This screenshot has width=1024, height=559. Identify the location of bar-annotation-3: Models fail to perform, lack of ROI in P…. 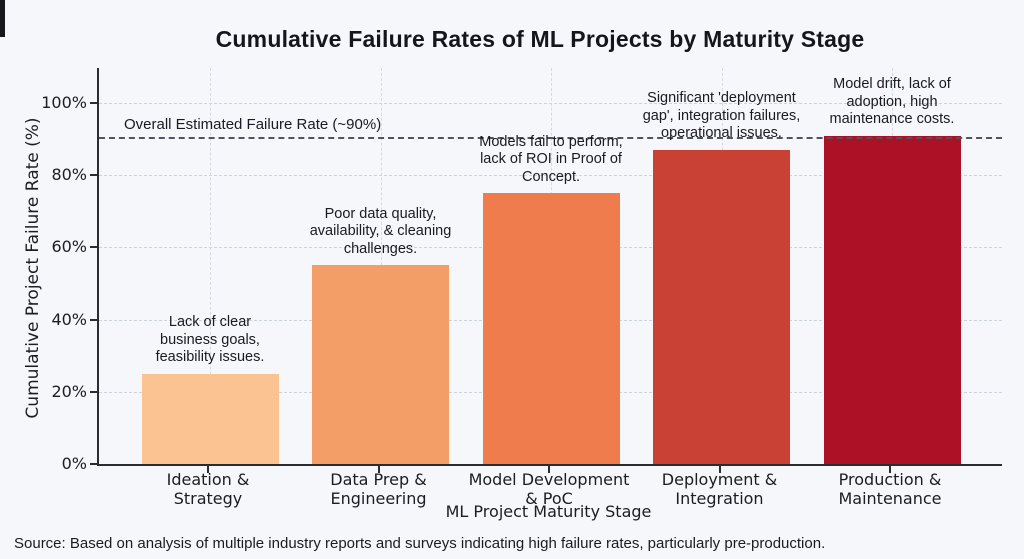
(551, 159).